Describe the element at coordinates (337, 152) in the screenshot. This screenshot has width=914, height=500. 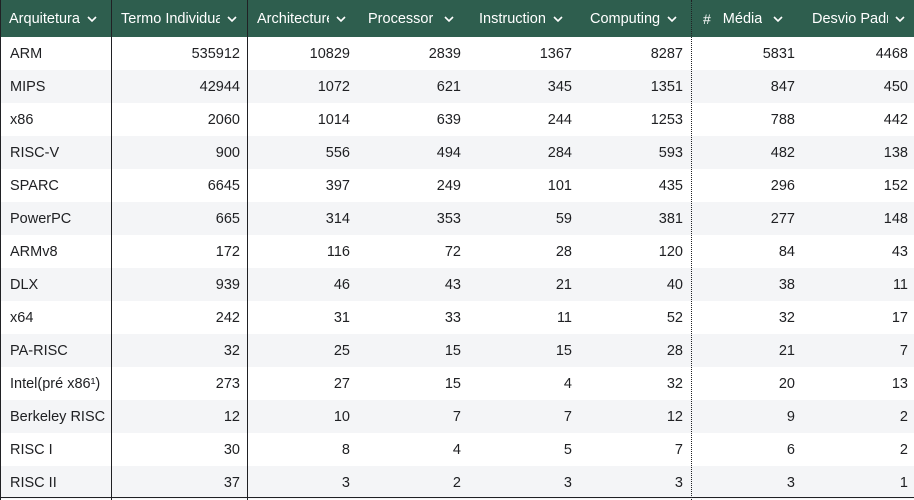
I see `value-cell: 556` at that location.